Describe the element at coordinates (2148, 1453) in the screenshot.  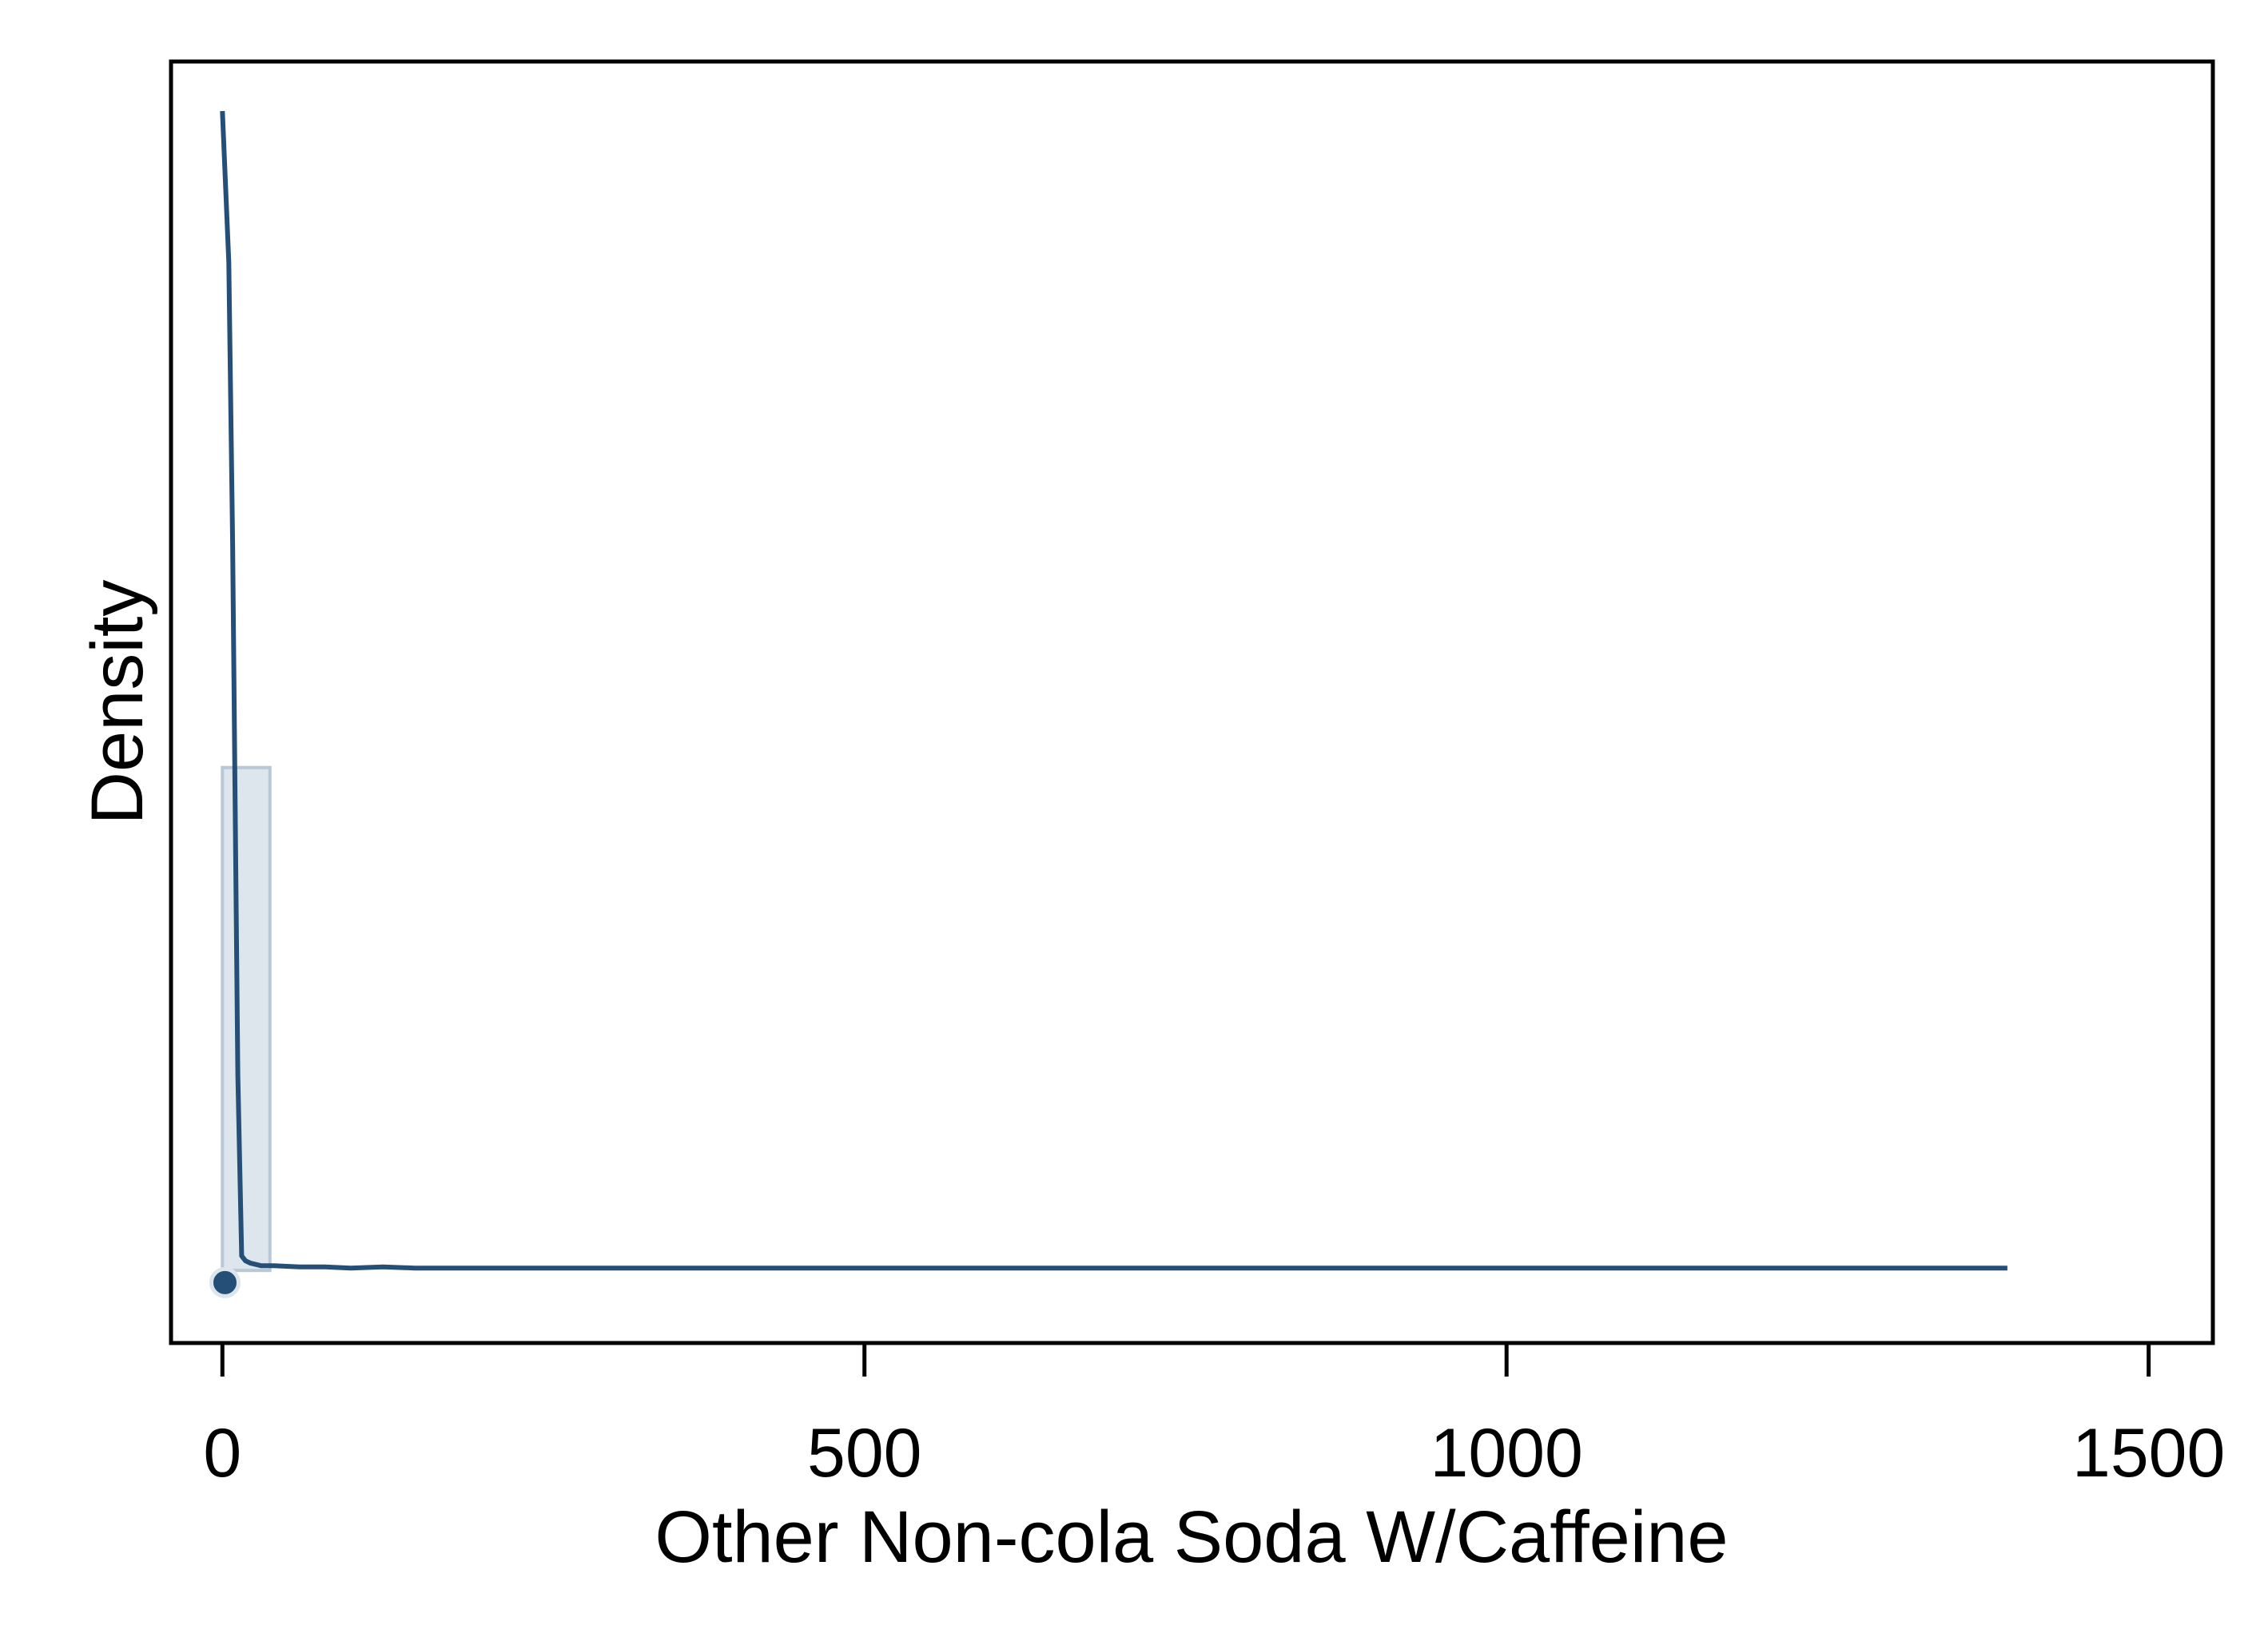
I see `x-tick-label-3: 1500` at that location.